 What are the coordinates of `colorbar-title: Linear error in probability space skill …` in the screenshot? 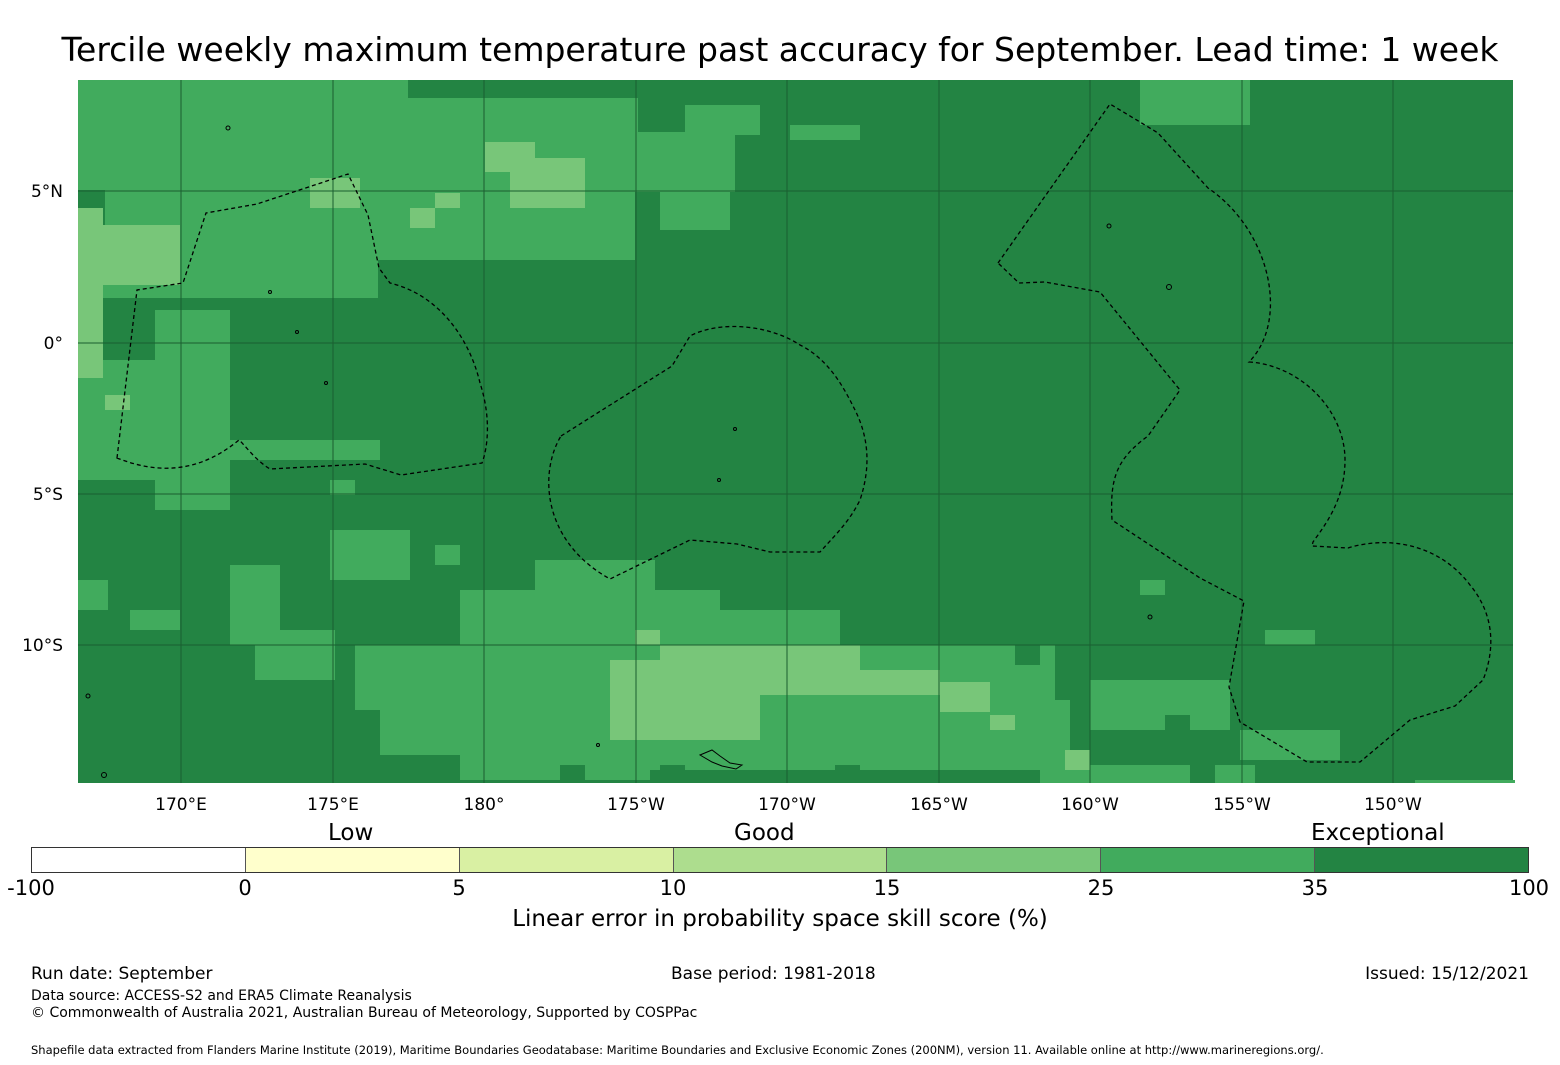 It's located at (780, 919).